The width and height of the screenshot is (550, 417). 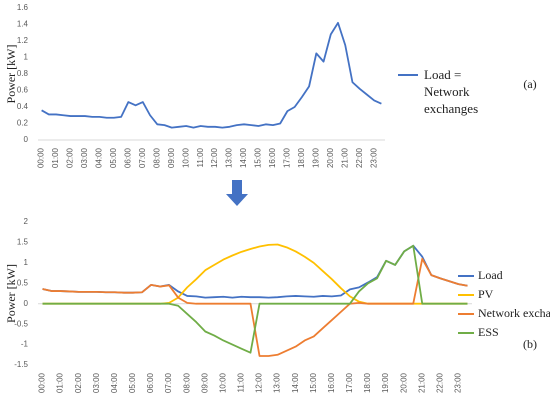 I want to click on y-tick-label: 1.4, so click(x=23, y=24).